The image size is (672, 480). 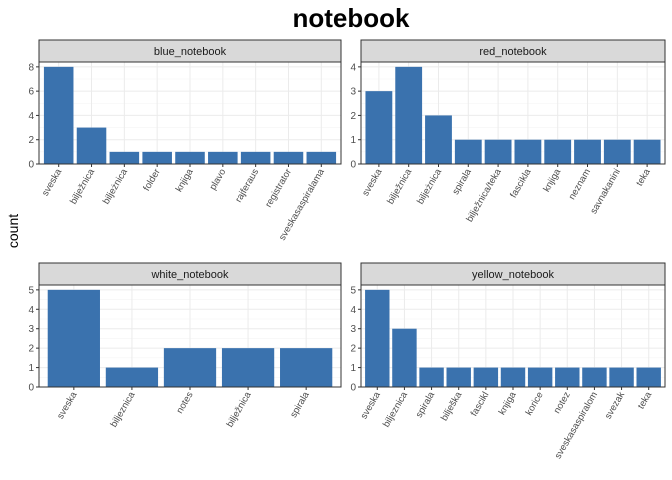 I want to click on x-tick-label: plavo, so click(x=218, y=179).